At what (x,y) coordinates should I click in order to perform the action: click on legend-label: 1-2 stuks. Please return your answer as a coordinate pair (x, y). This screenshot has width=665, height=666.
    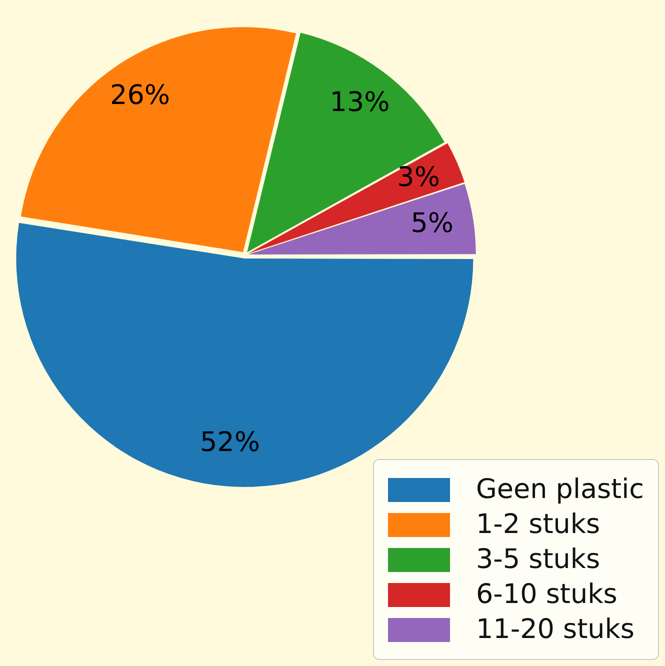
    Looking at the image, I should click on (538, 524).